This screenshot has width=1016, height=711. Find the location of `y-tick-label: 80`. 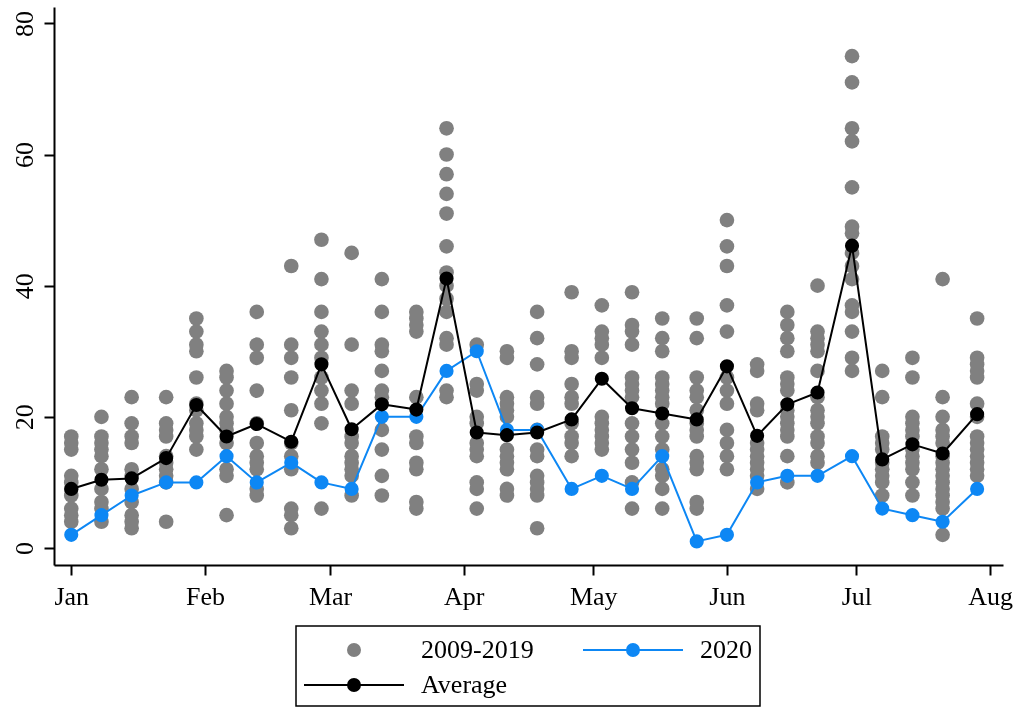

y-tick-label: 80 is located at coordinates (24, 23).